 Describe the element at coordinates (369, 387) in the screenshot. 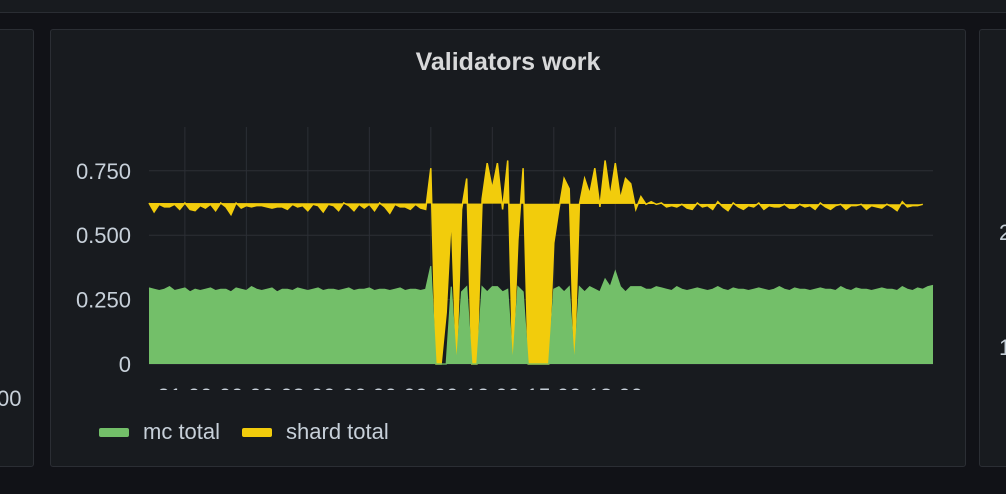

I see `x-tick-label: 06:00` at that location.